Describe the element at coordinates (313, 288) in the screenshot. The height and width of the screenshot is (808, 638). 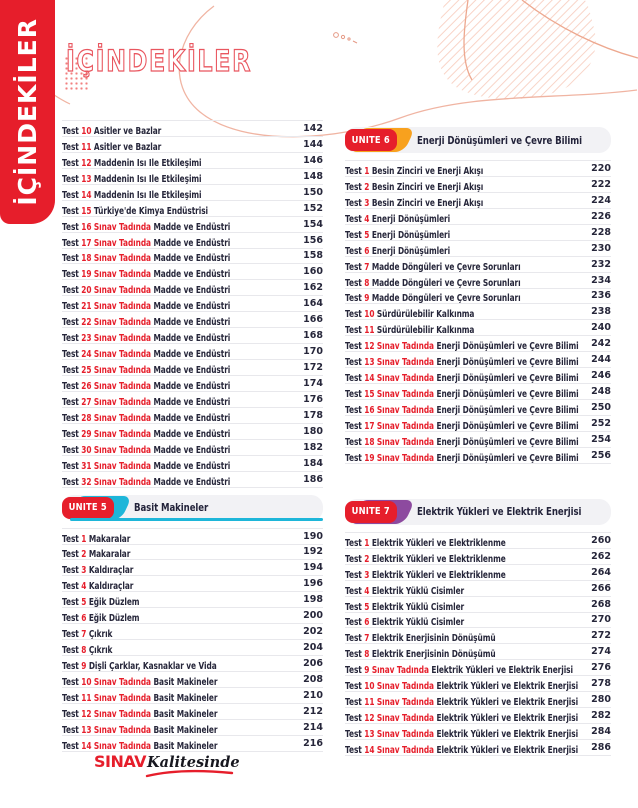
I see `toc-row-page-number: 162` at that location.